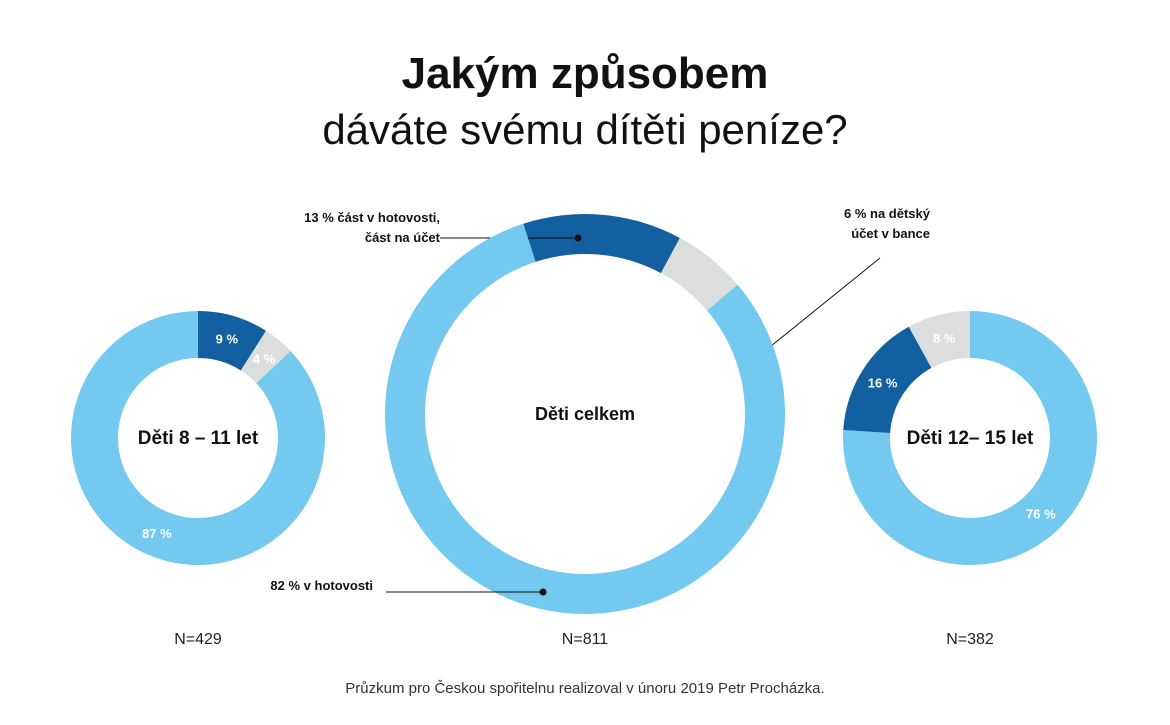  Describe the element at coordinates (157, 533) in the screenshot. I see `slice-label: 87 %` at that location.